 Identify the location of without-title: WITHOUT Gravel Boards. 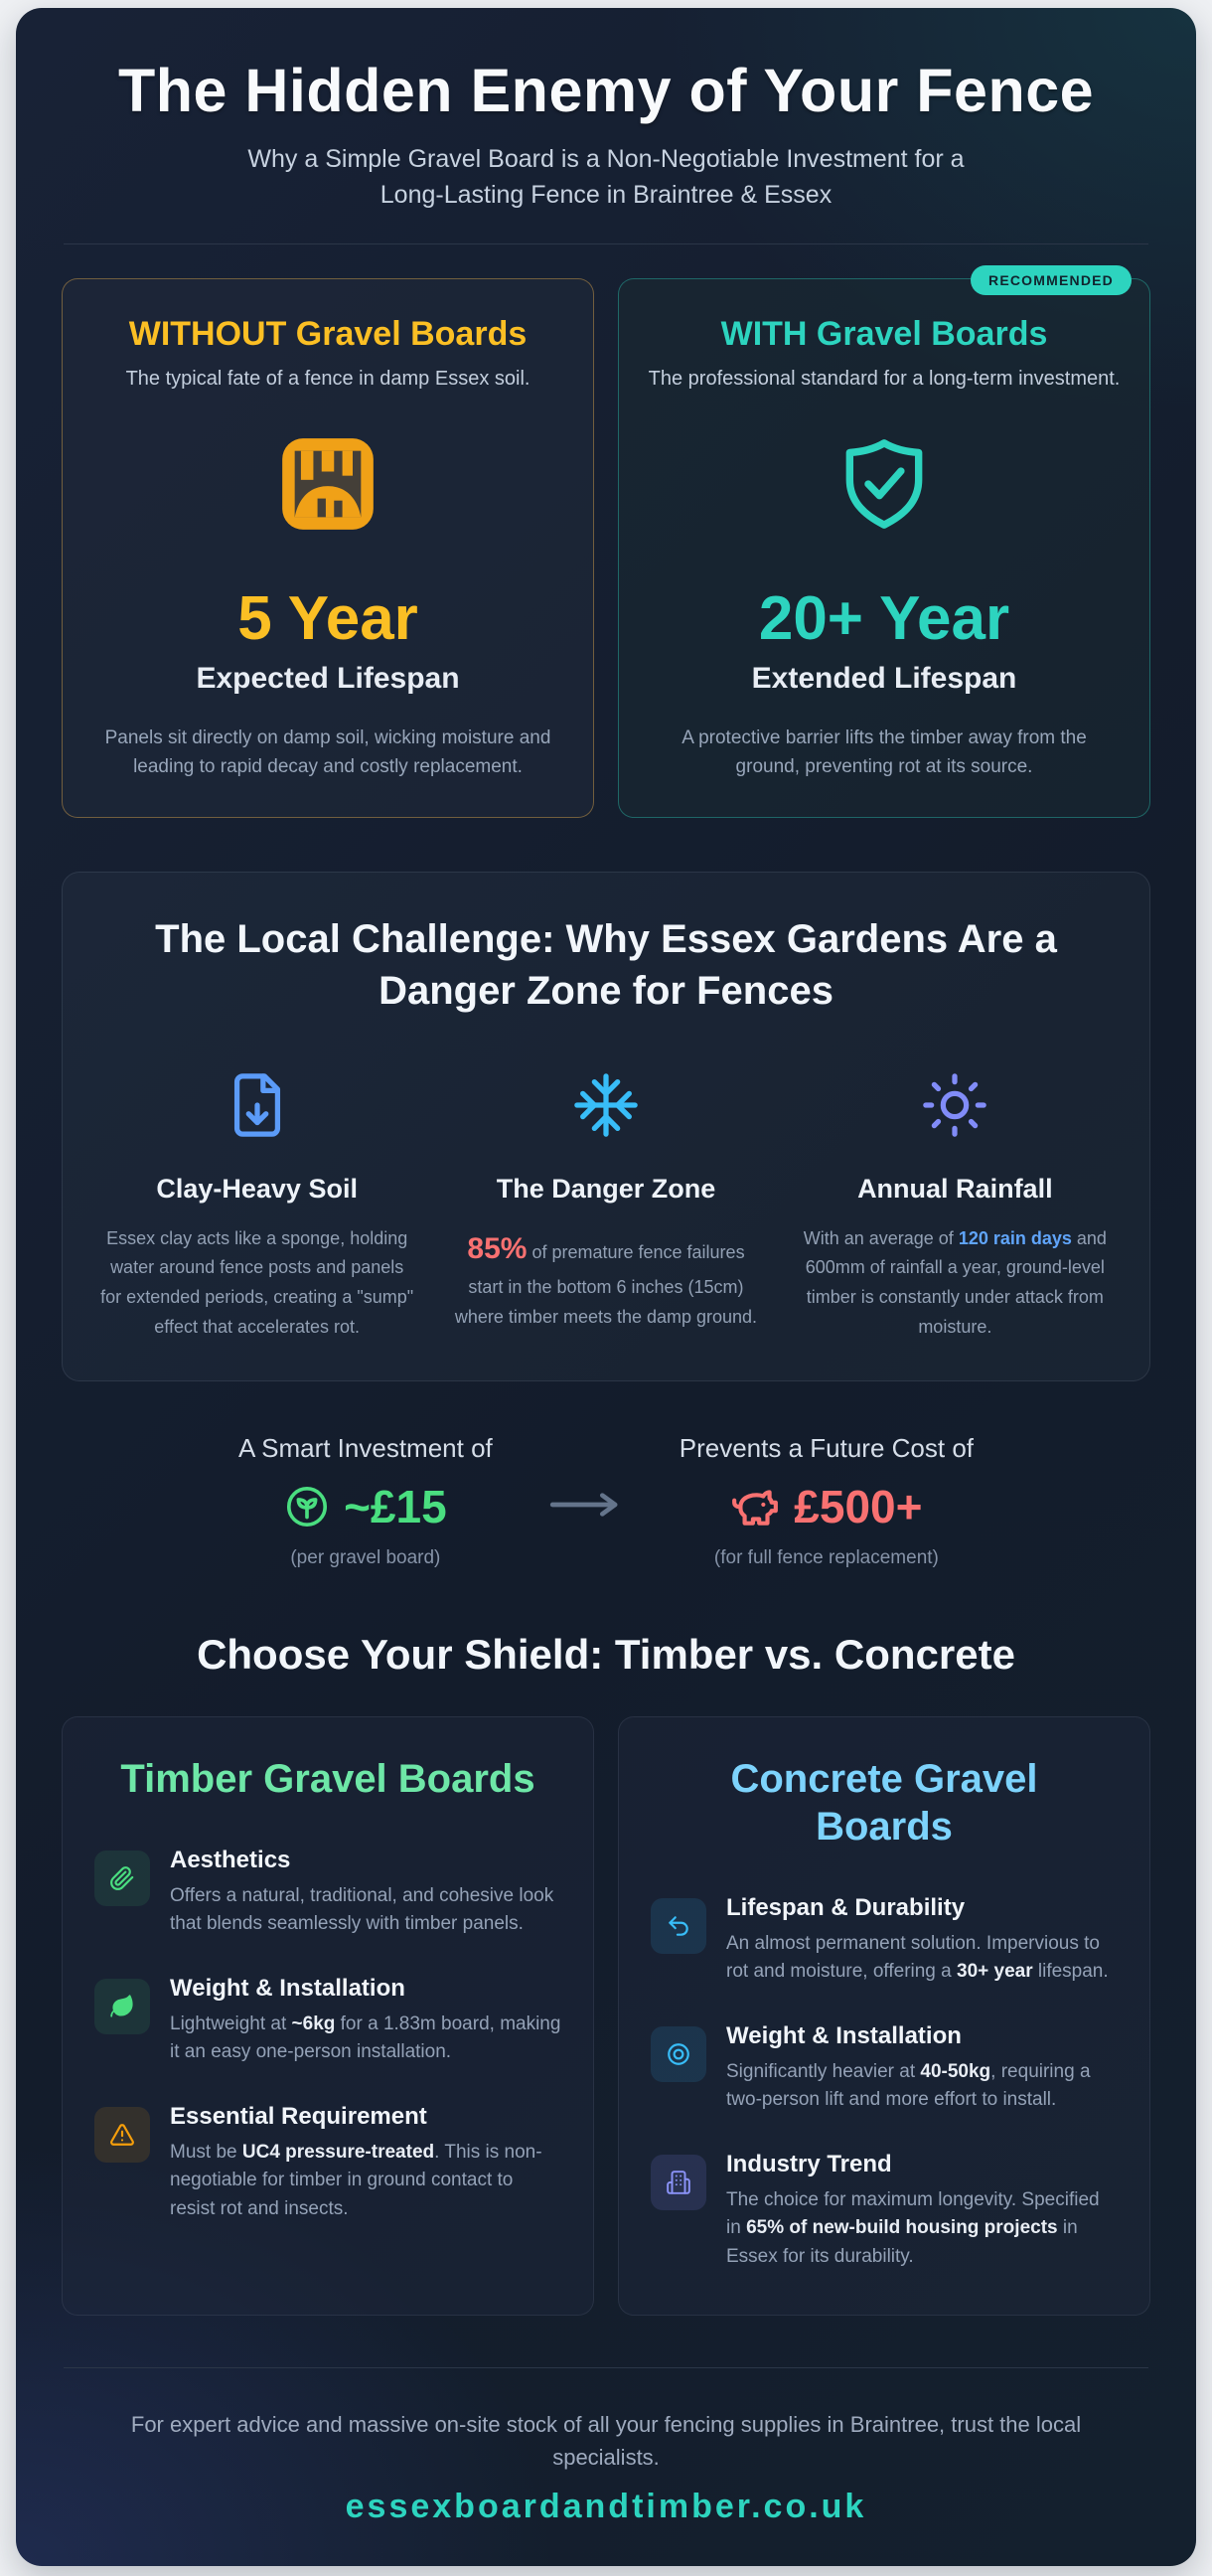
(328, 333).